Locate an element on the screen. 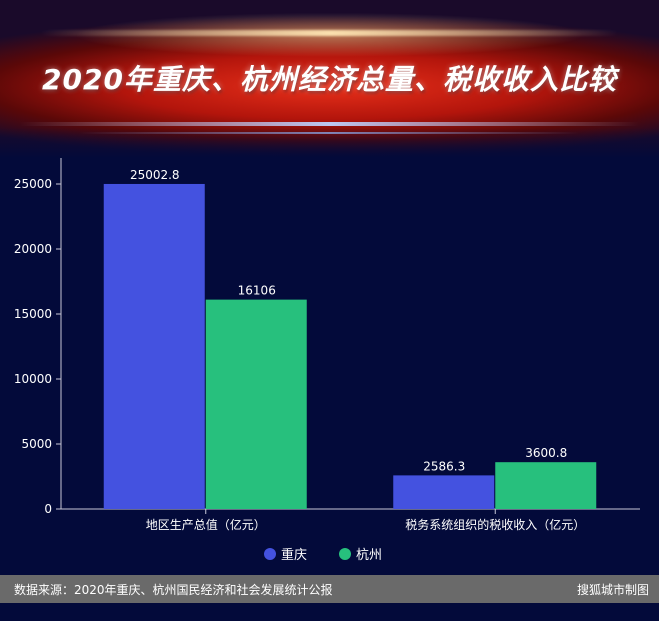 This screenshot has width=659, height=621. chart-title: 2020年重庆、杭州经济总量、税收收入比较 is located at coordinates (329, 79).